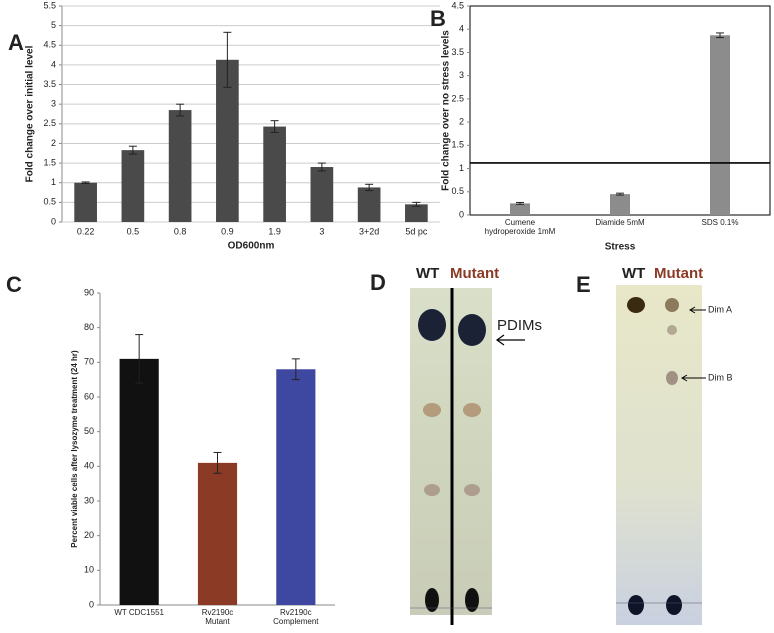 The width and height of the screenshot is (774, 633). I want to click on plate-e, so click(661, 455).